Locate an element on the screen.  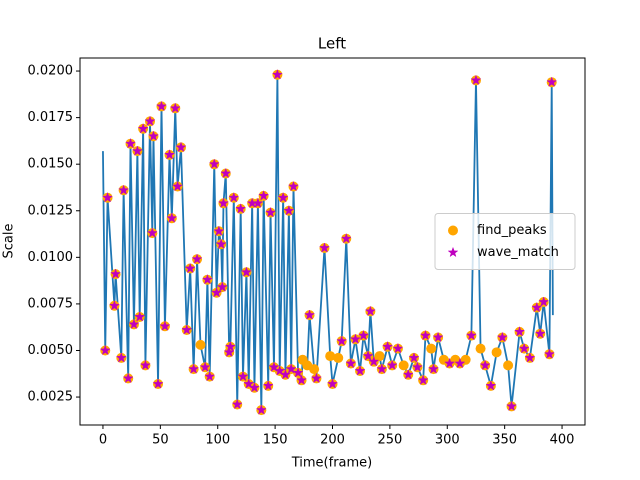
x-axis-label: Time(frame) is located at coordinates (332, 463).